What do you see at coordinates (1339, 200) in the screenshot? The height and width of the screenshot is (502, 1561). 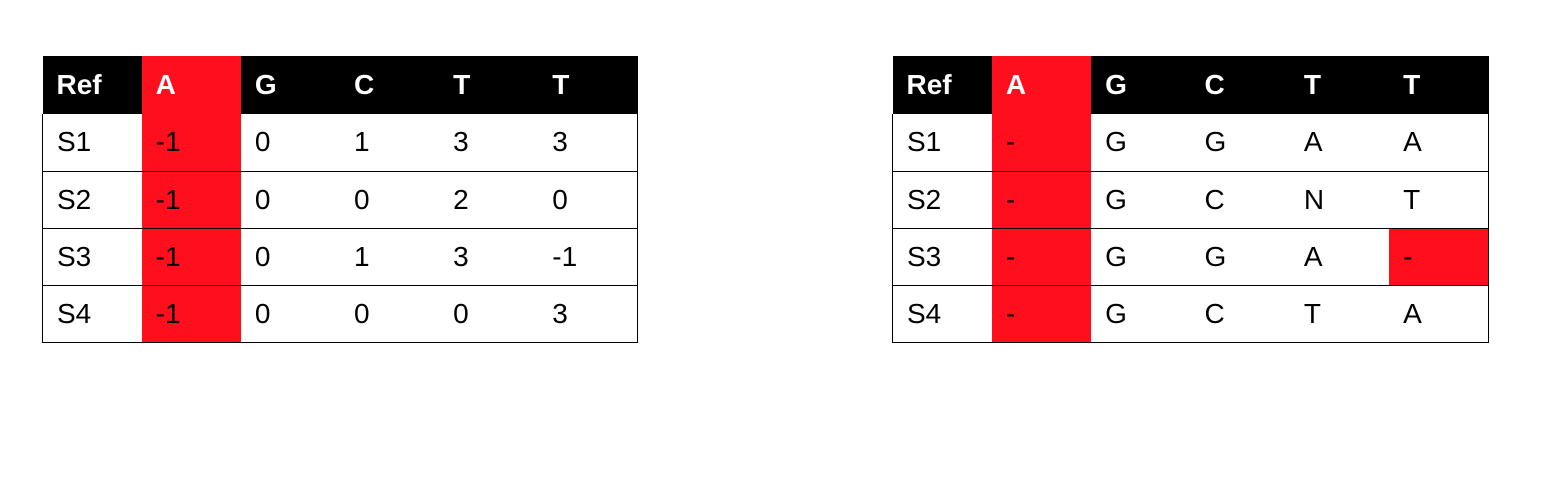 I see `base-cell: N` at bounding box center [1339, 200].